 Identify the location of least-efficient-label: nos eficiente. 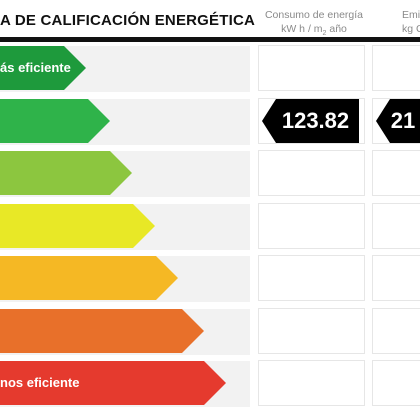
(40, 382).